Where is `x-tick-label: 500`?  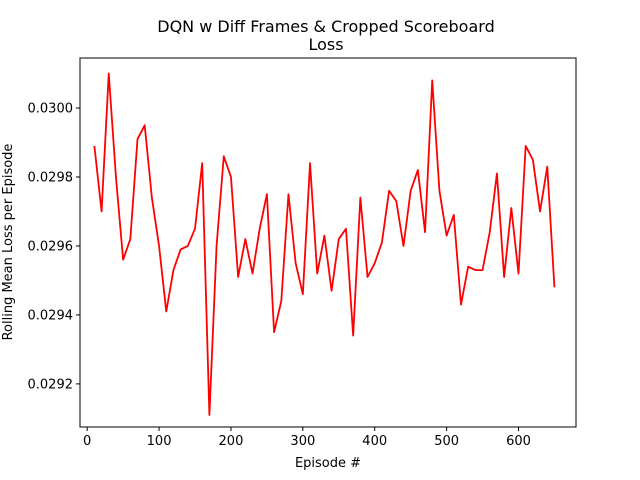 x-tick-label: 500 is located at coordinates (446, 441).